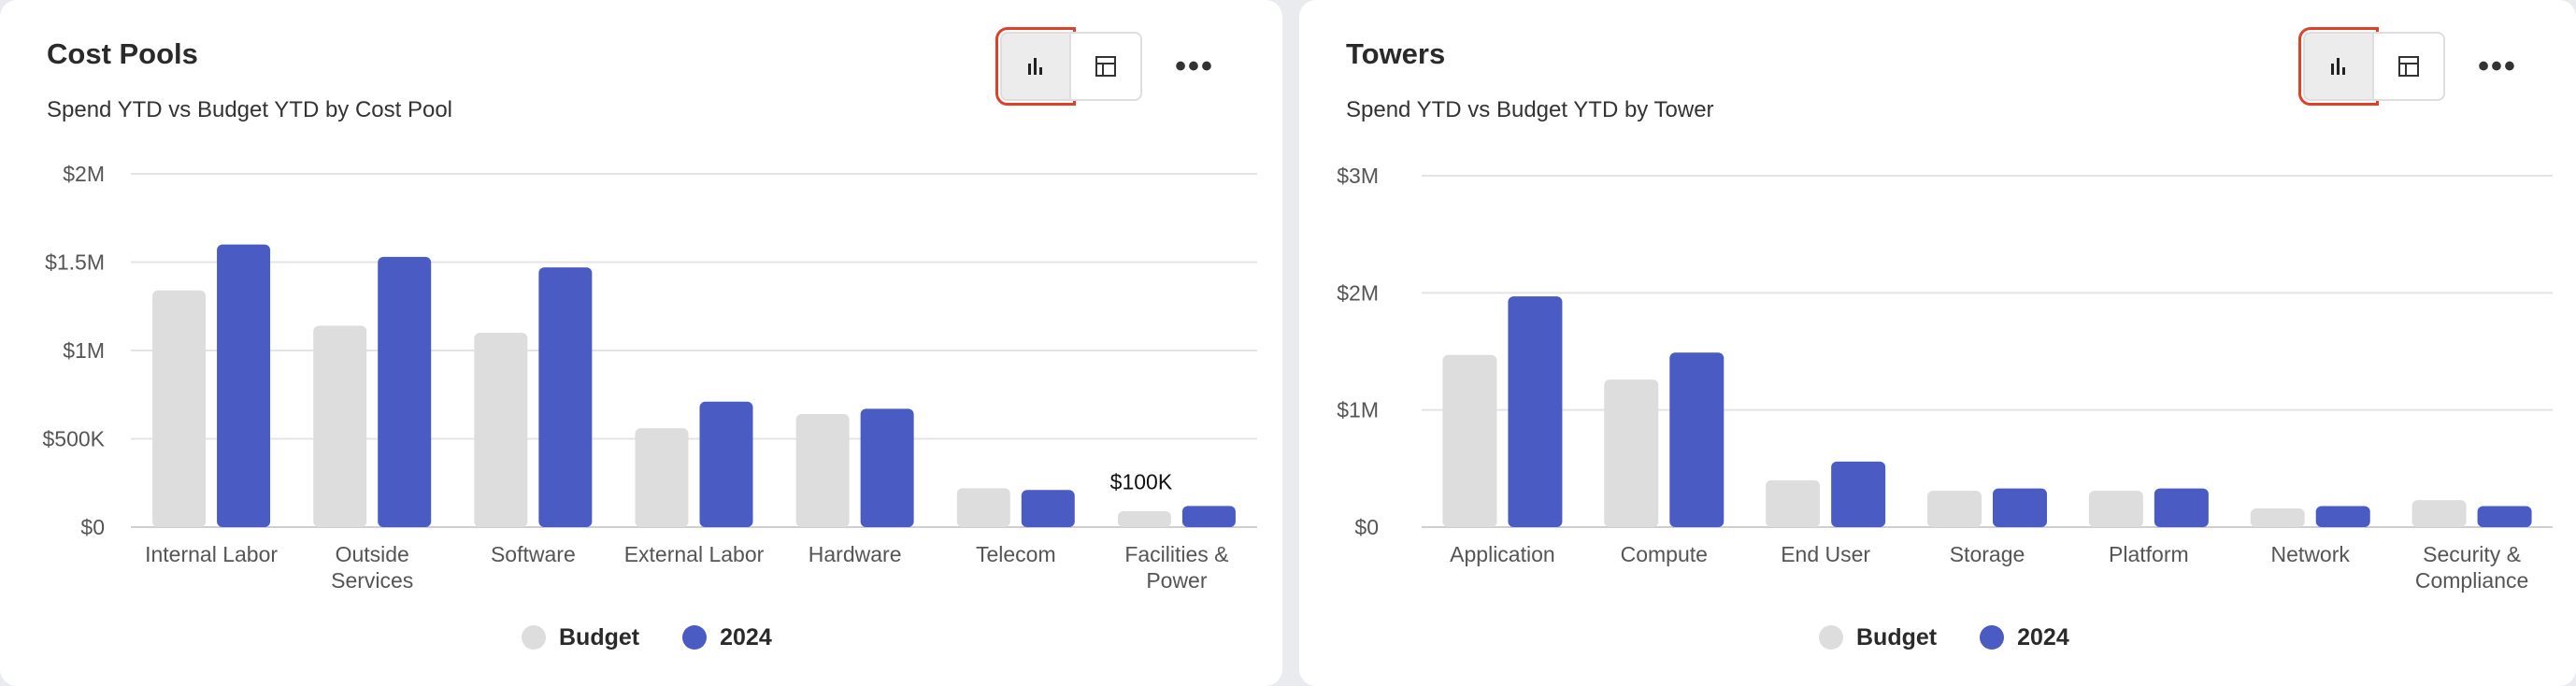 This screenshot has width=2576, height=686. I want to click on card-title: Towers, so click(1396, 53).